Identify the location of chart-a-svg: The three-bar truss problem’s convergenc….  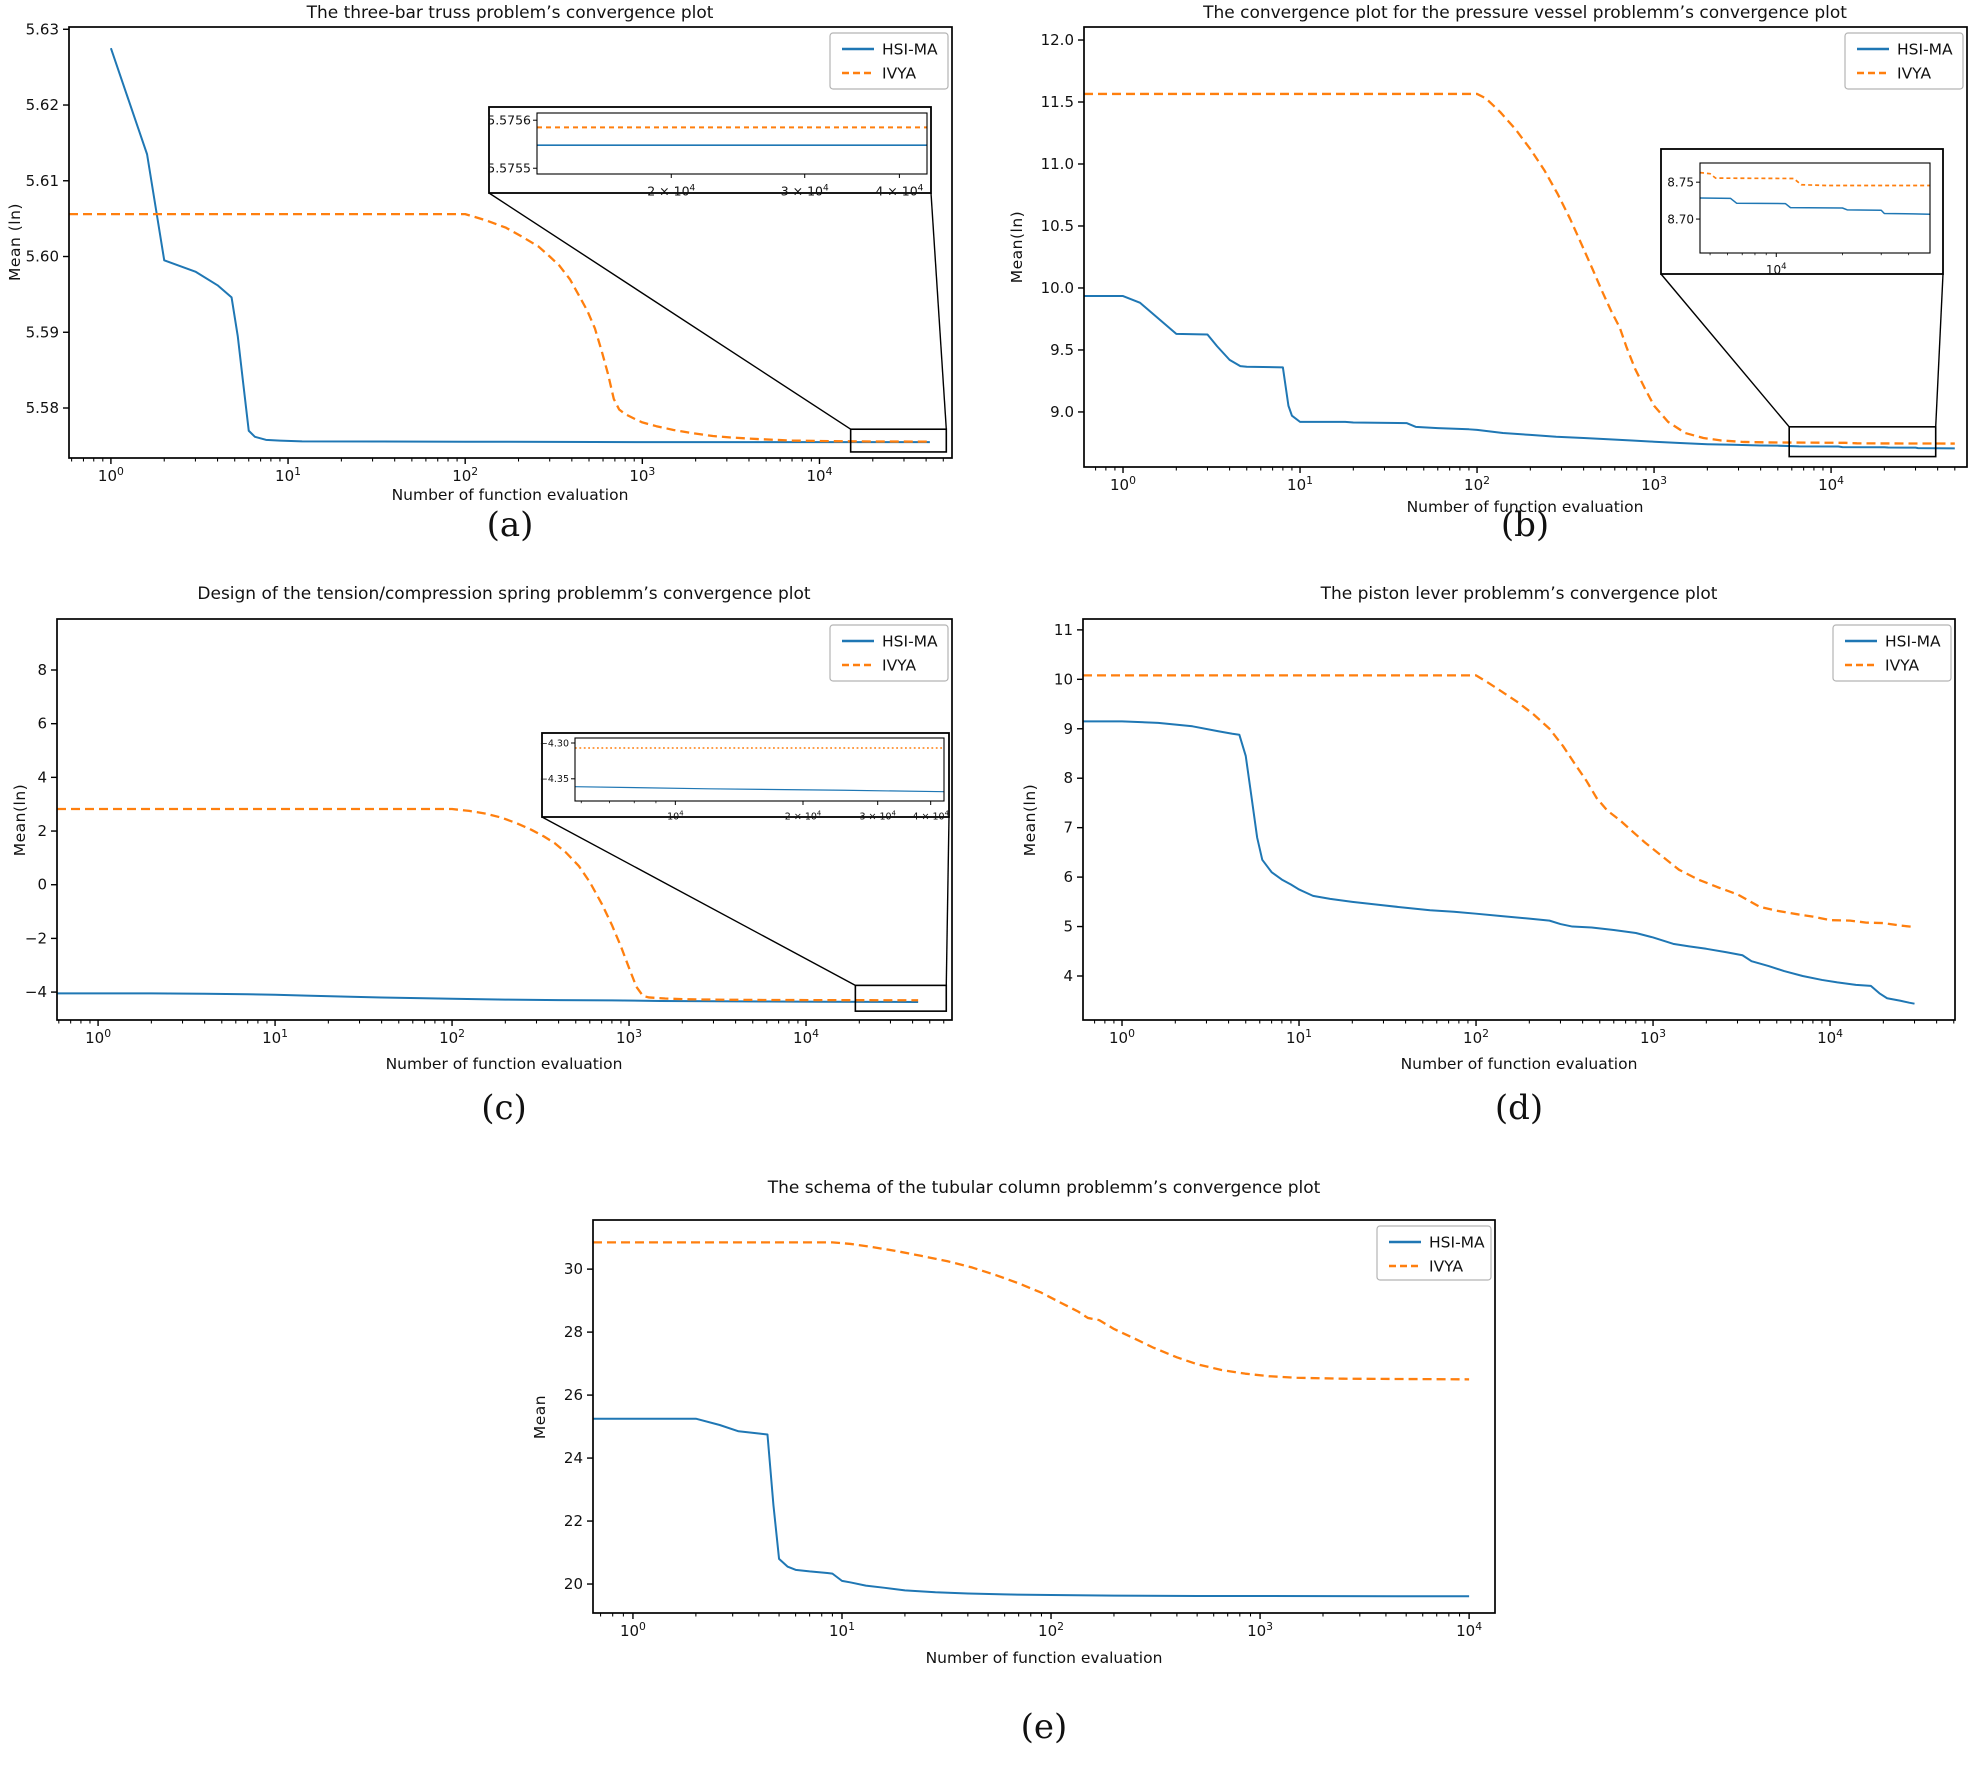
(479, 274).